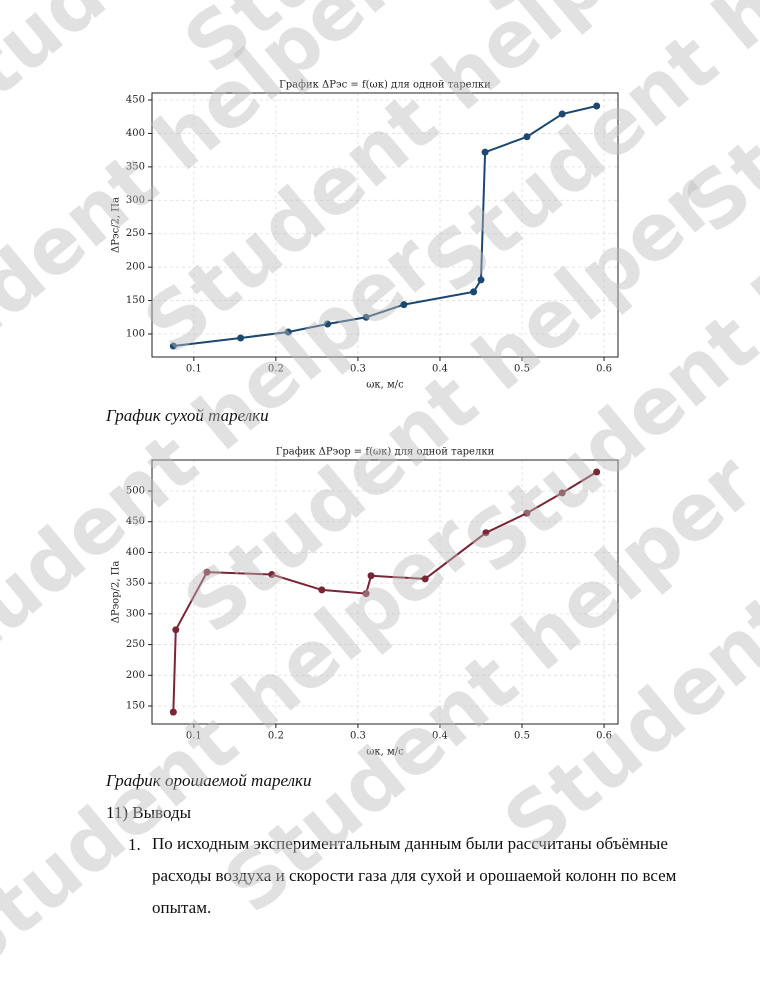 The width and height of the screenshot is (760, 984). I want to click on y-tick-label: 500, so click(135, 491).